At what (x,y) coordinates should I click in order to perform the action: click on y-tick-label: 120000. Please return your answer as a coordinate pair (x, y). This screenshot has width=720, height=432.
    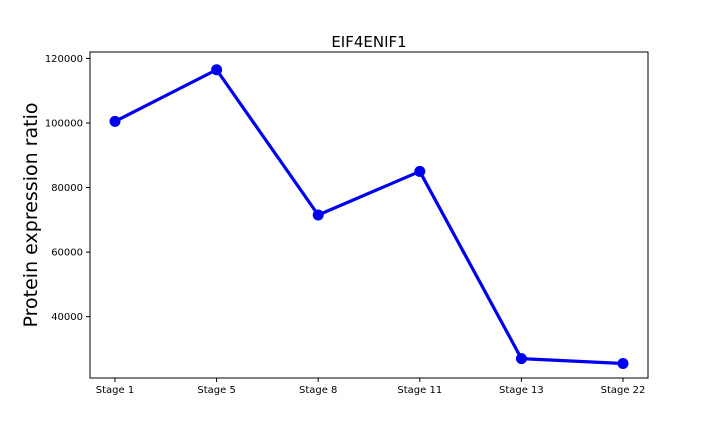
    Looking at the image, I should click on (64, 59).